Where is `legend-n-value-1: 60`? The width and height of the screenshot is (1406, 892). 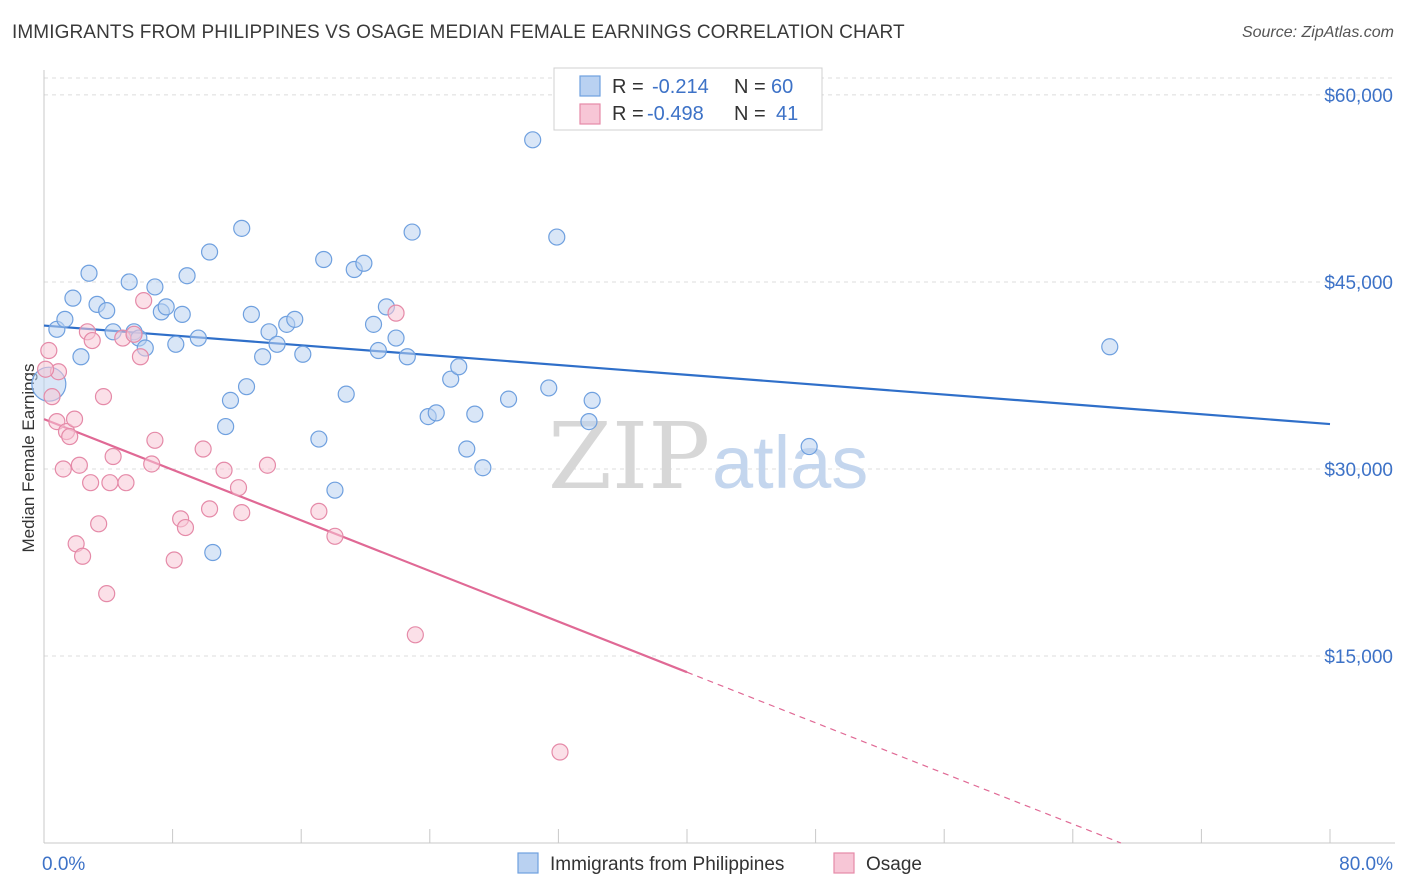
legend-n-value-1: 60 is located at coordinates (782, 87).